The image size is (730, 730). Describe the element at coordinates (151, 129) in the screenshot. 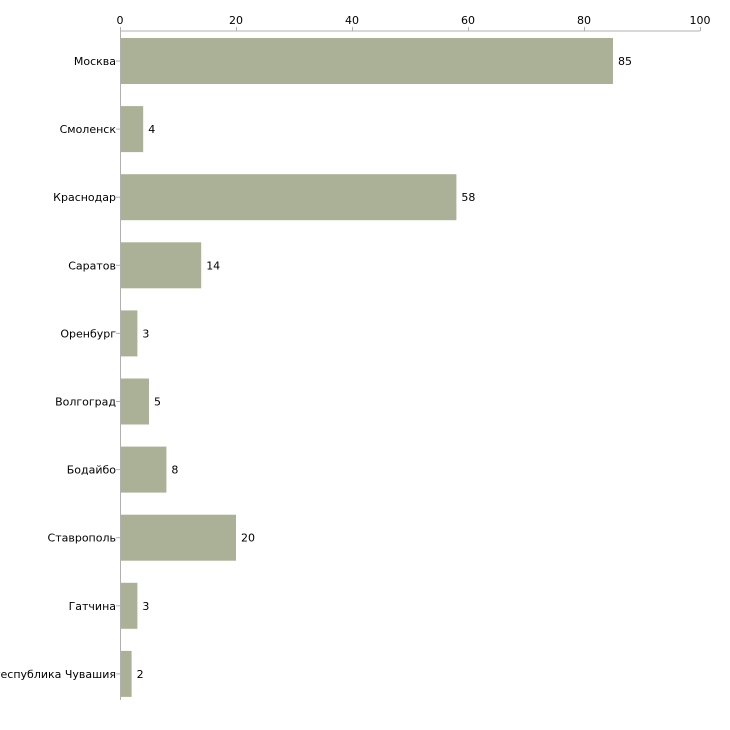

I see `value-label: 4` at that location.